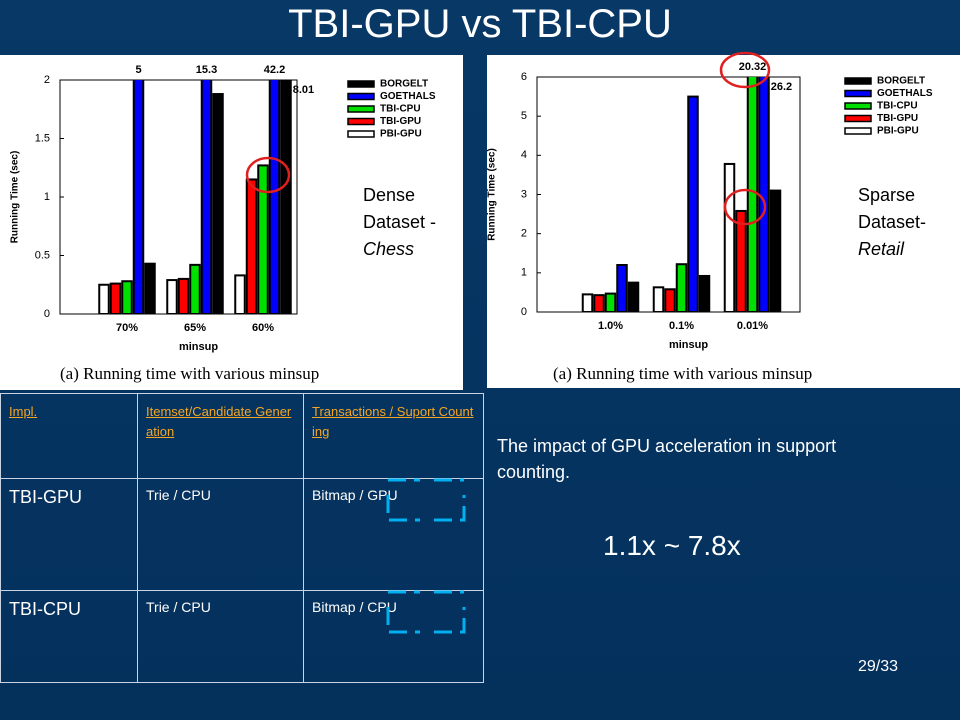 This screenshot has width=960, height=720. I want to click on x-tick-label: 65%, so click(195, 328).